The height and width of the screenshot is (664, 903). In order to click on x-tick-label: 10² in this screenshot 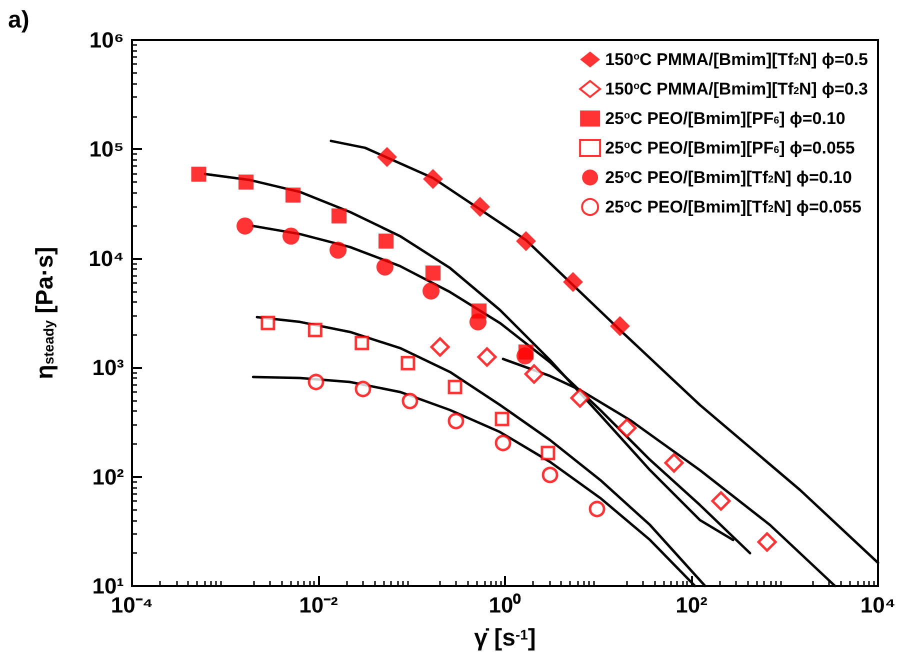, I will do `click(692, 605)`.